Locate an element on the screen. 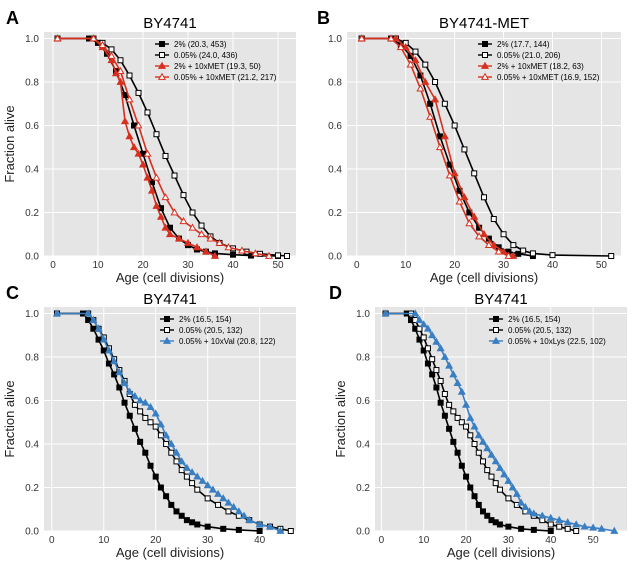 This screenshot has width=640, height=569. panel-d-ytick-label: 0.0 is located at coordinates (363, 532).